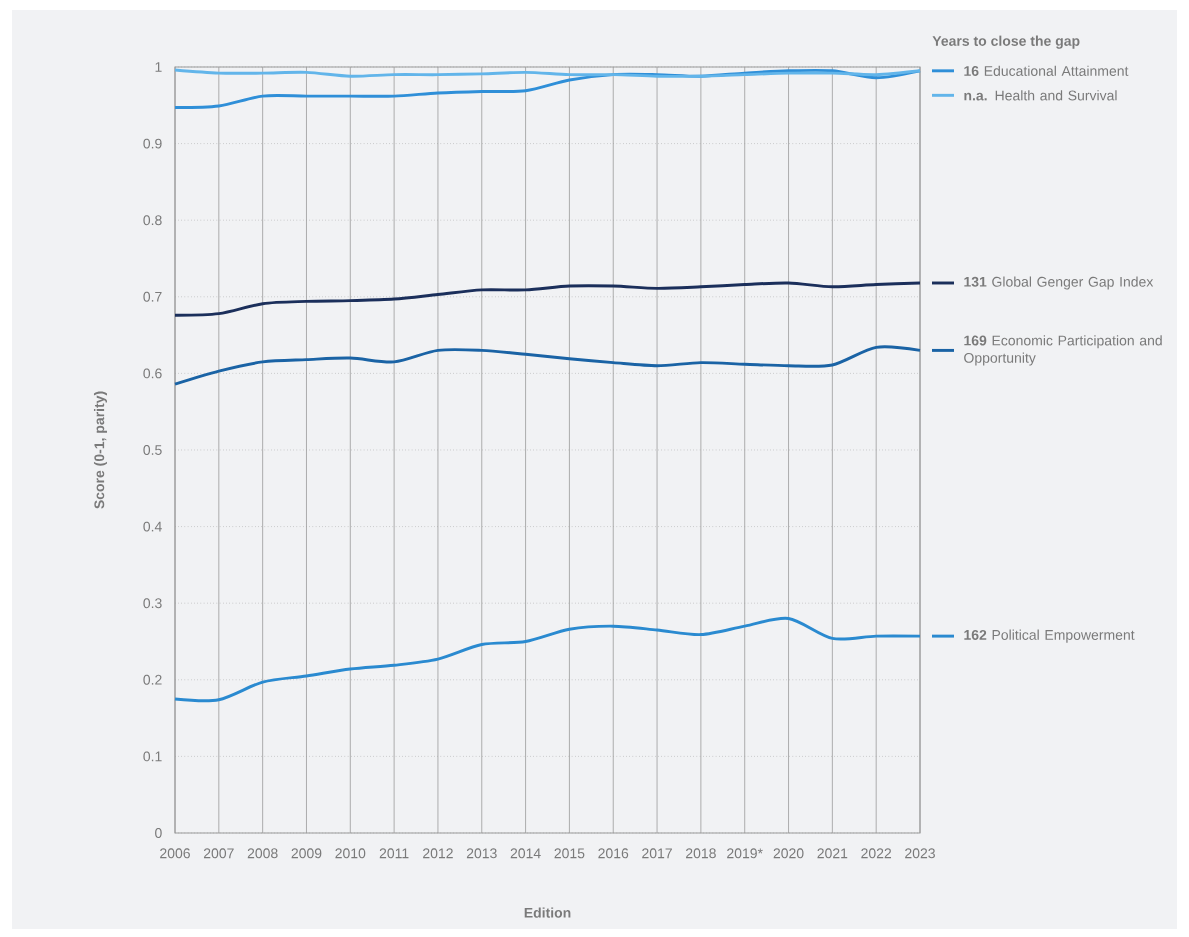 Image resolution: width=1189 pixels, height=937 pixels. Describe the element at coordinates (350, 853) in the screenshot. I see `x-tick-label: 2010` at that location.